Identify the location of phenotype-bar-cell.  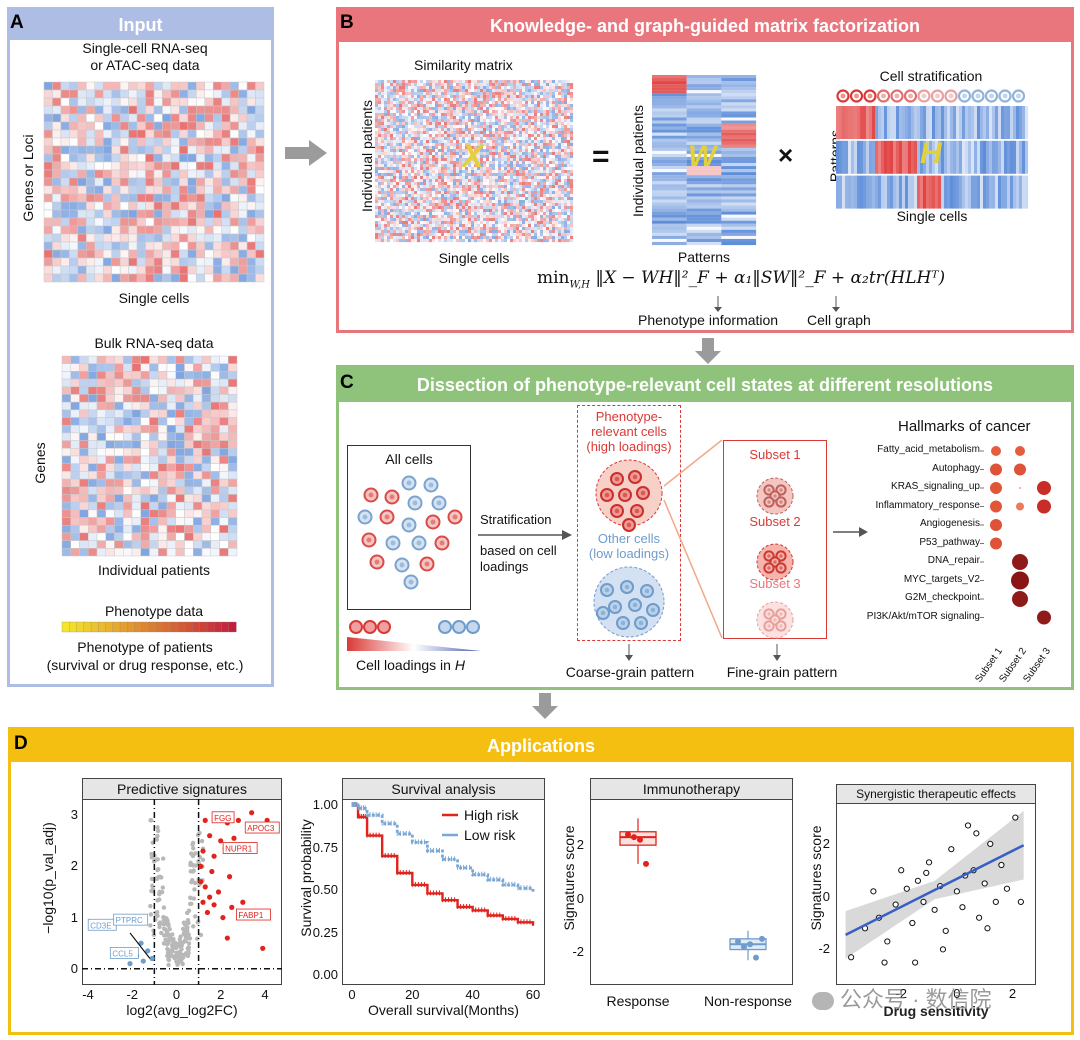
(189, 627).